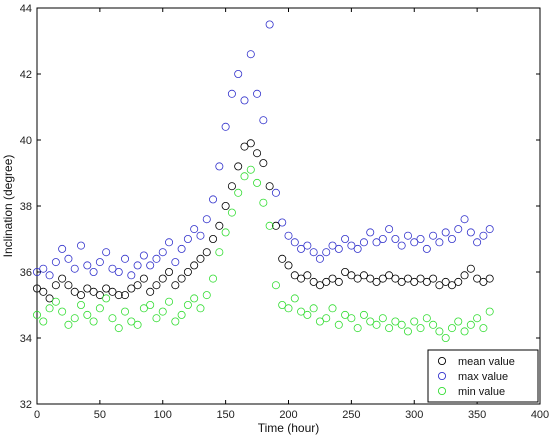  What do you see at coordinates (289, 428) in the screenshot?
I see `x-axis-label: Time (hour)` at bounding box center [289, 428].